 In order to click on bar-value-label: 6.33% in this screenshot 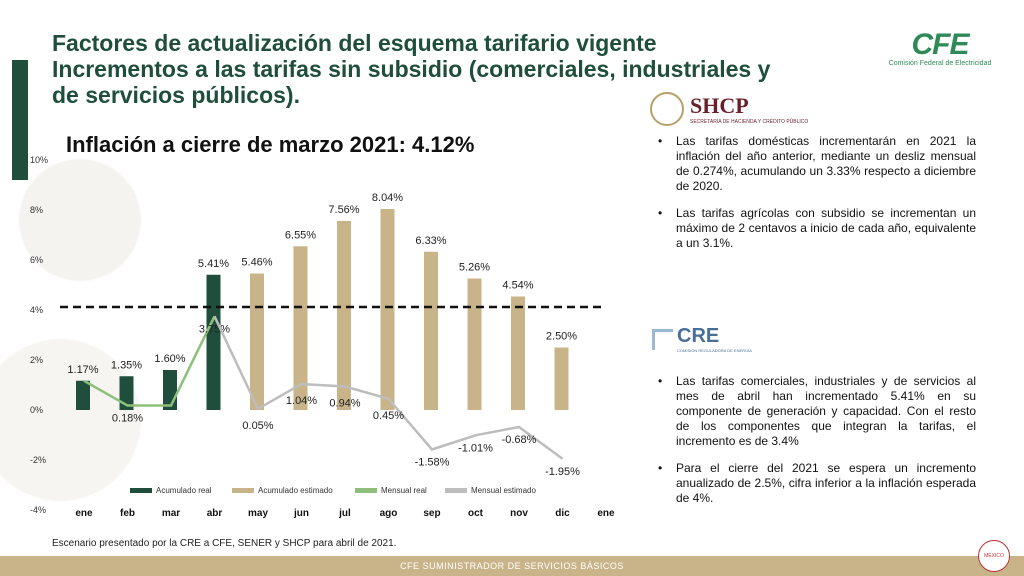, I will do `click(430, 241)`.